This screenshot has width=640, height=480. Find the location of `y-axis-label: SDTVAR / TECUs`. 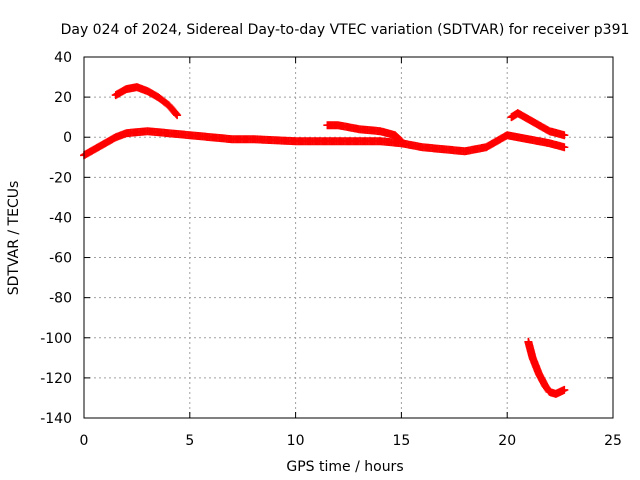

y-axis-label: SDTVAR / TECUs is located at coordinates (14, 238).